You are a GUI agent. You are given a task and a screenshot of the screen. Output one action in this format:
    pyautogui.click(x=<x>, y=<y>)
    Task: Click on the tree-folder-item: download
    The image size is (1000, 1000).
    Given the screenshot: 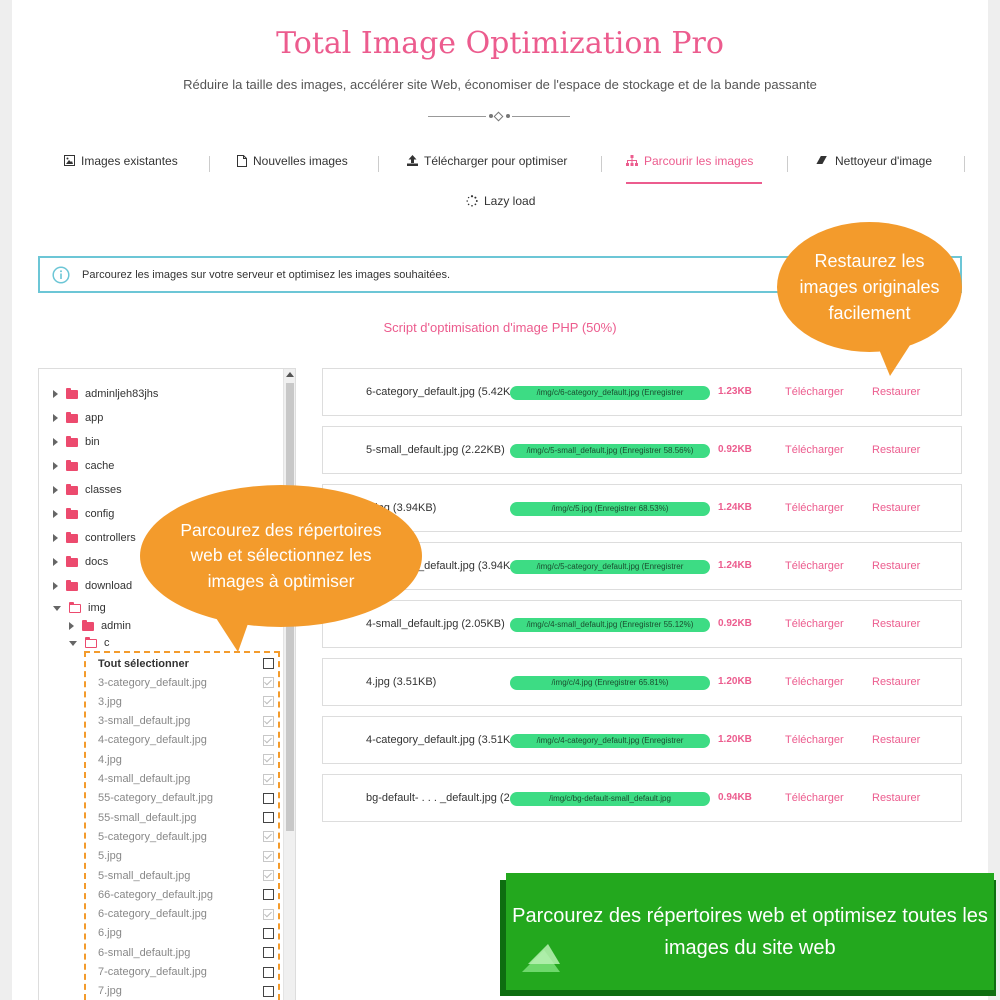 What is the action you would take?
    pyautogui.click(x=92, y=586)
    